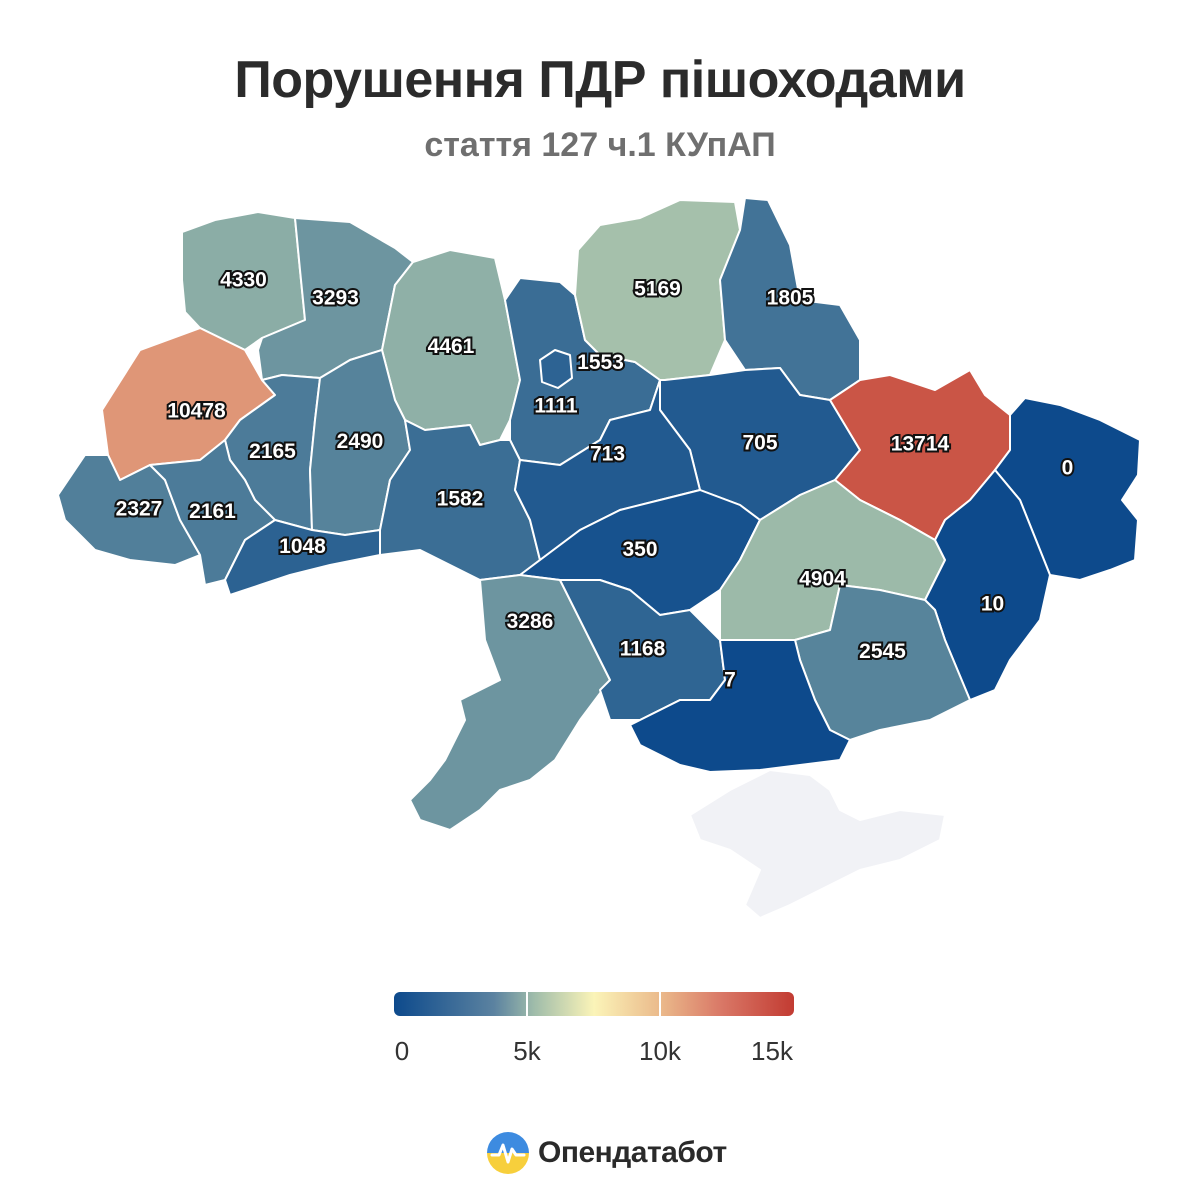  What do you see at coordinates (508, 1153) in the screenshot?
I see `opendatabot-logo-icon` at bounding box center [508, 1153].